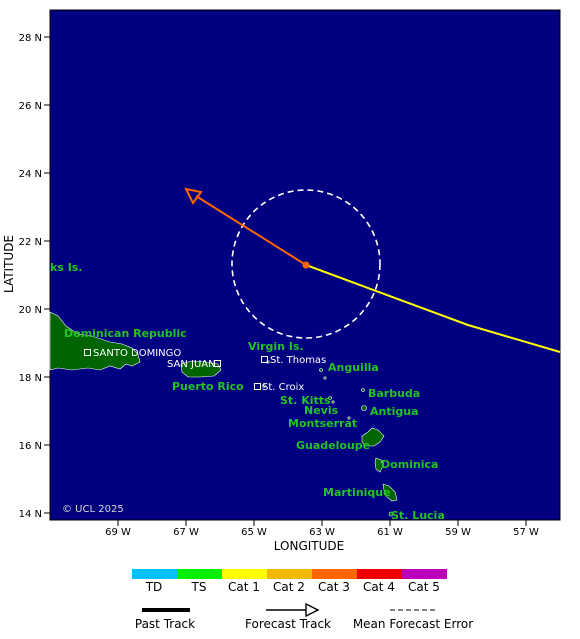 This screenshot has height=639, width=580. Describe the element at coordinates (333, 445) in the screenshot. I see `guadeloupe-label: Guadeloupe` at that location.